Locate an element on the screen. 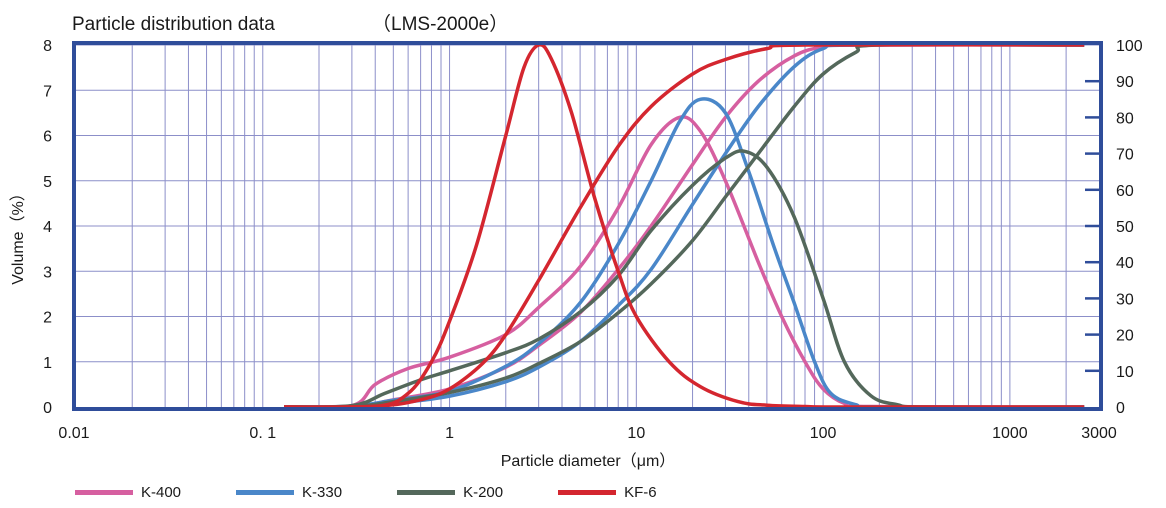 The image size is (1166, 508). y2-tick-label: 20 is located at coordinates (1125, 336).